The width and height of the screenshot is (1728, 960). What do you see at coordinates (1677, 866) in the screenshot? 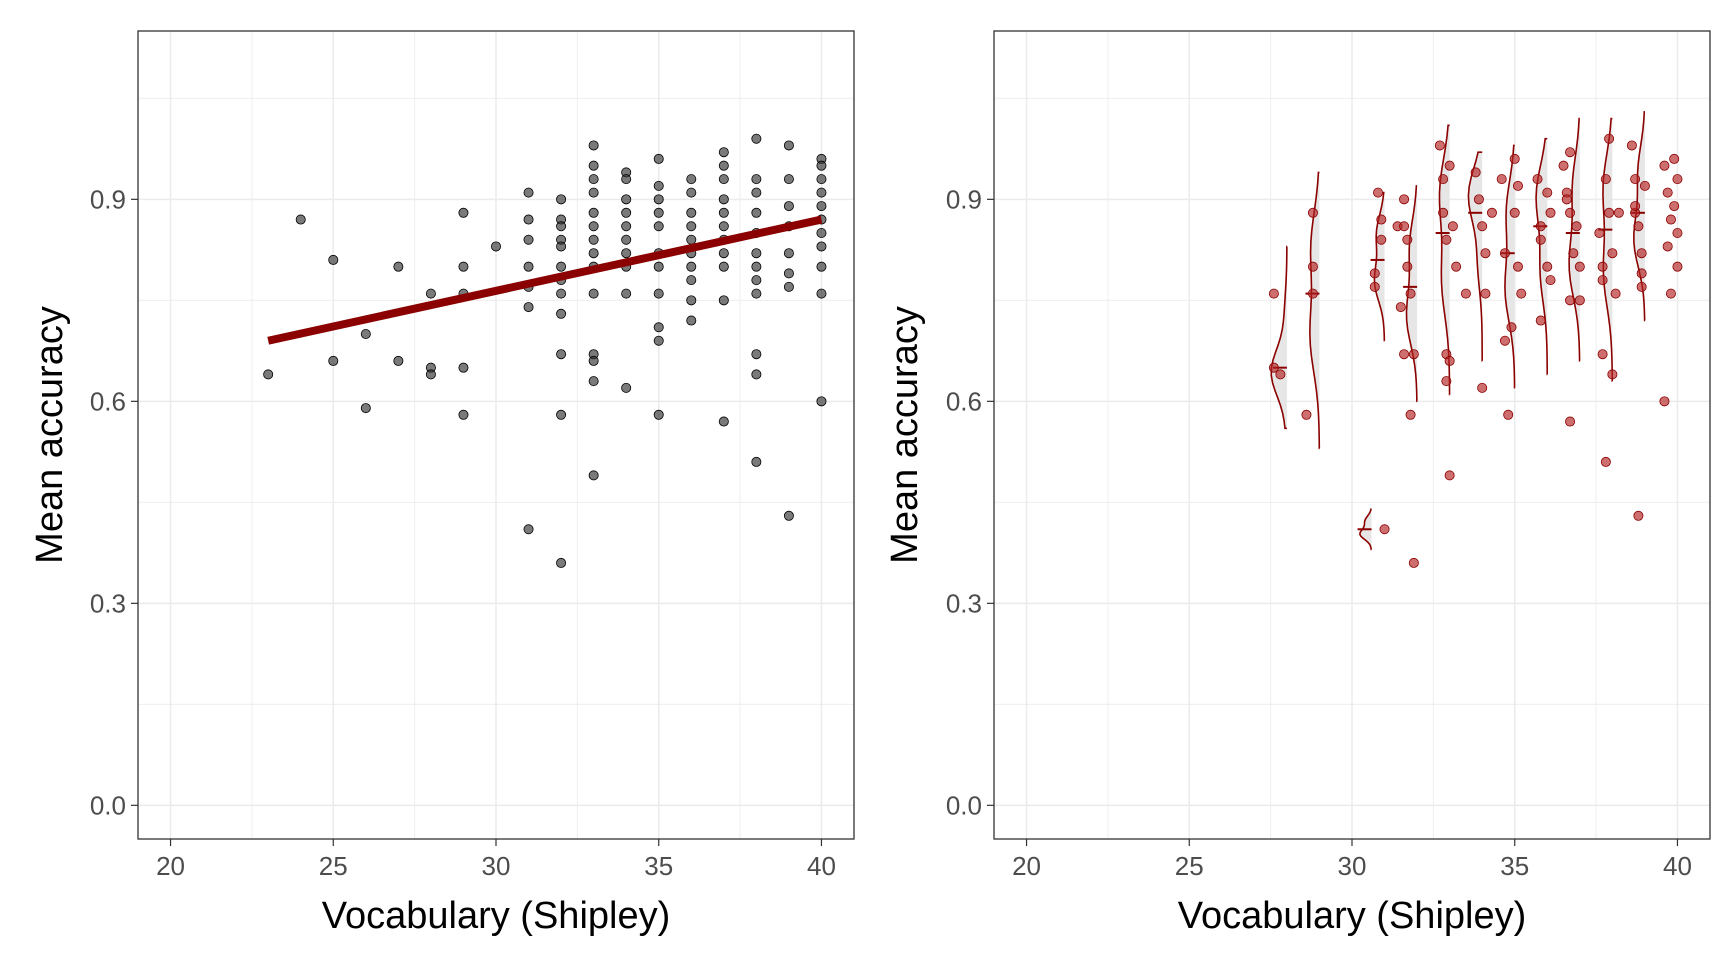
I see `x-tick-label: 40` at bounding box center [1677, 866].